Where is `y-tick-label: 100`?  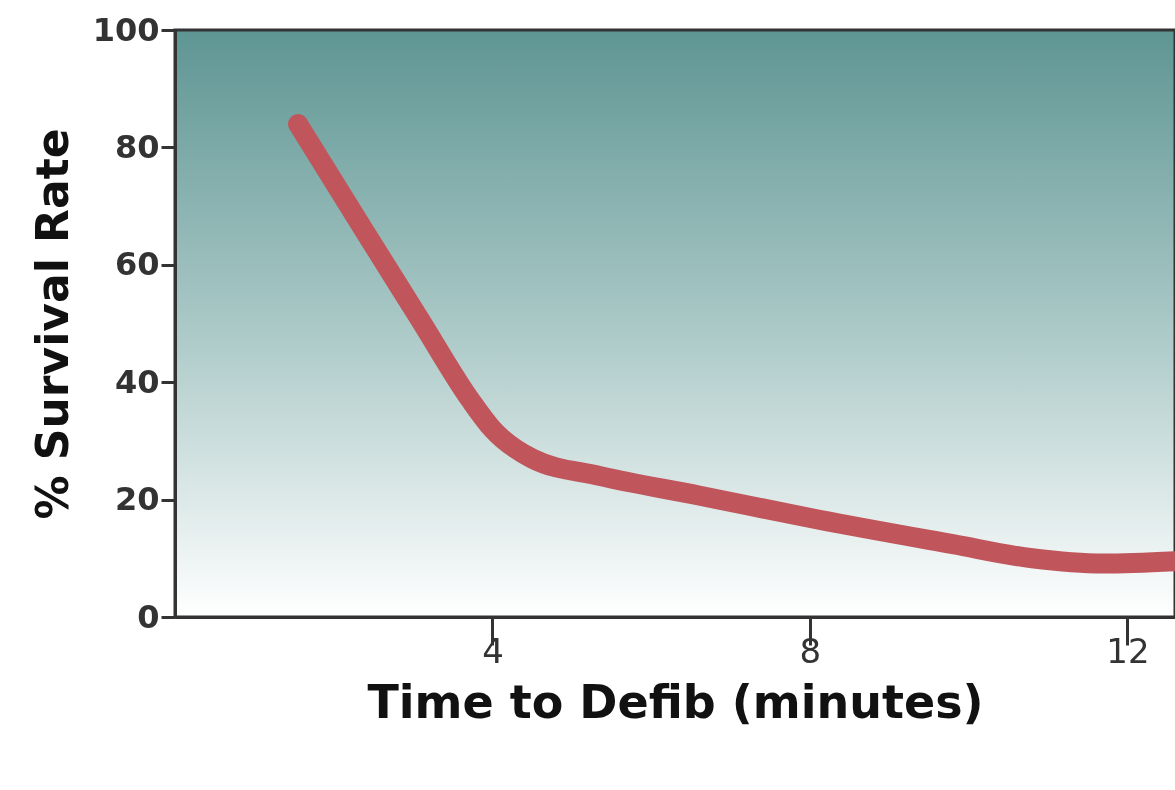
y-tick-label: 100 is located at coordinates (126, 29).